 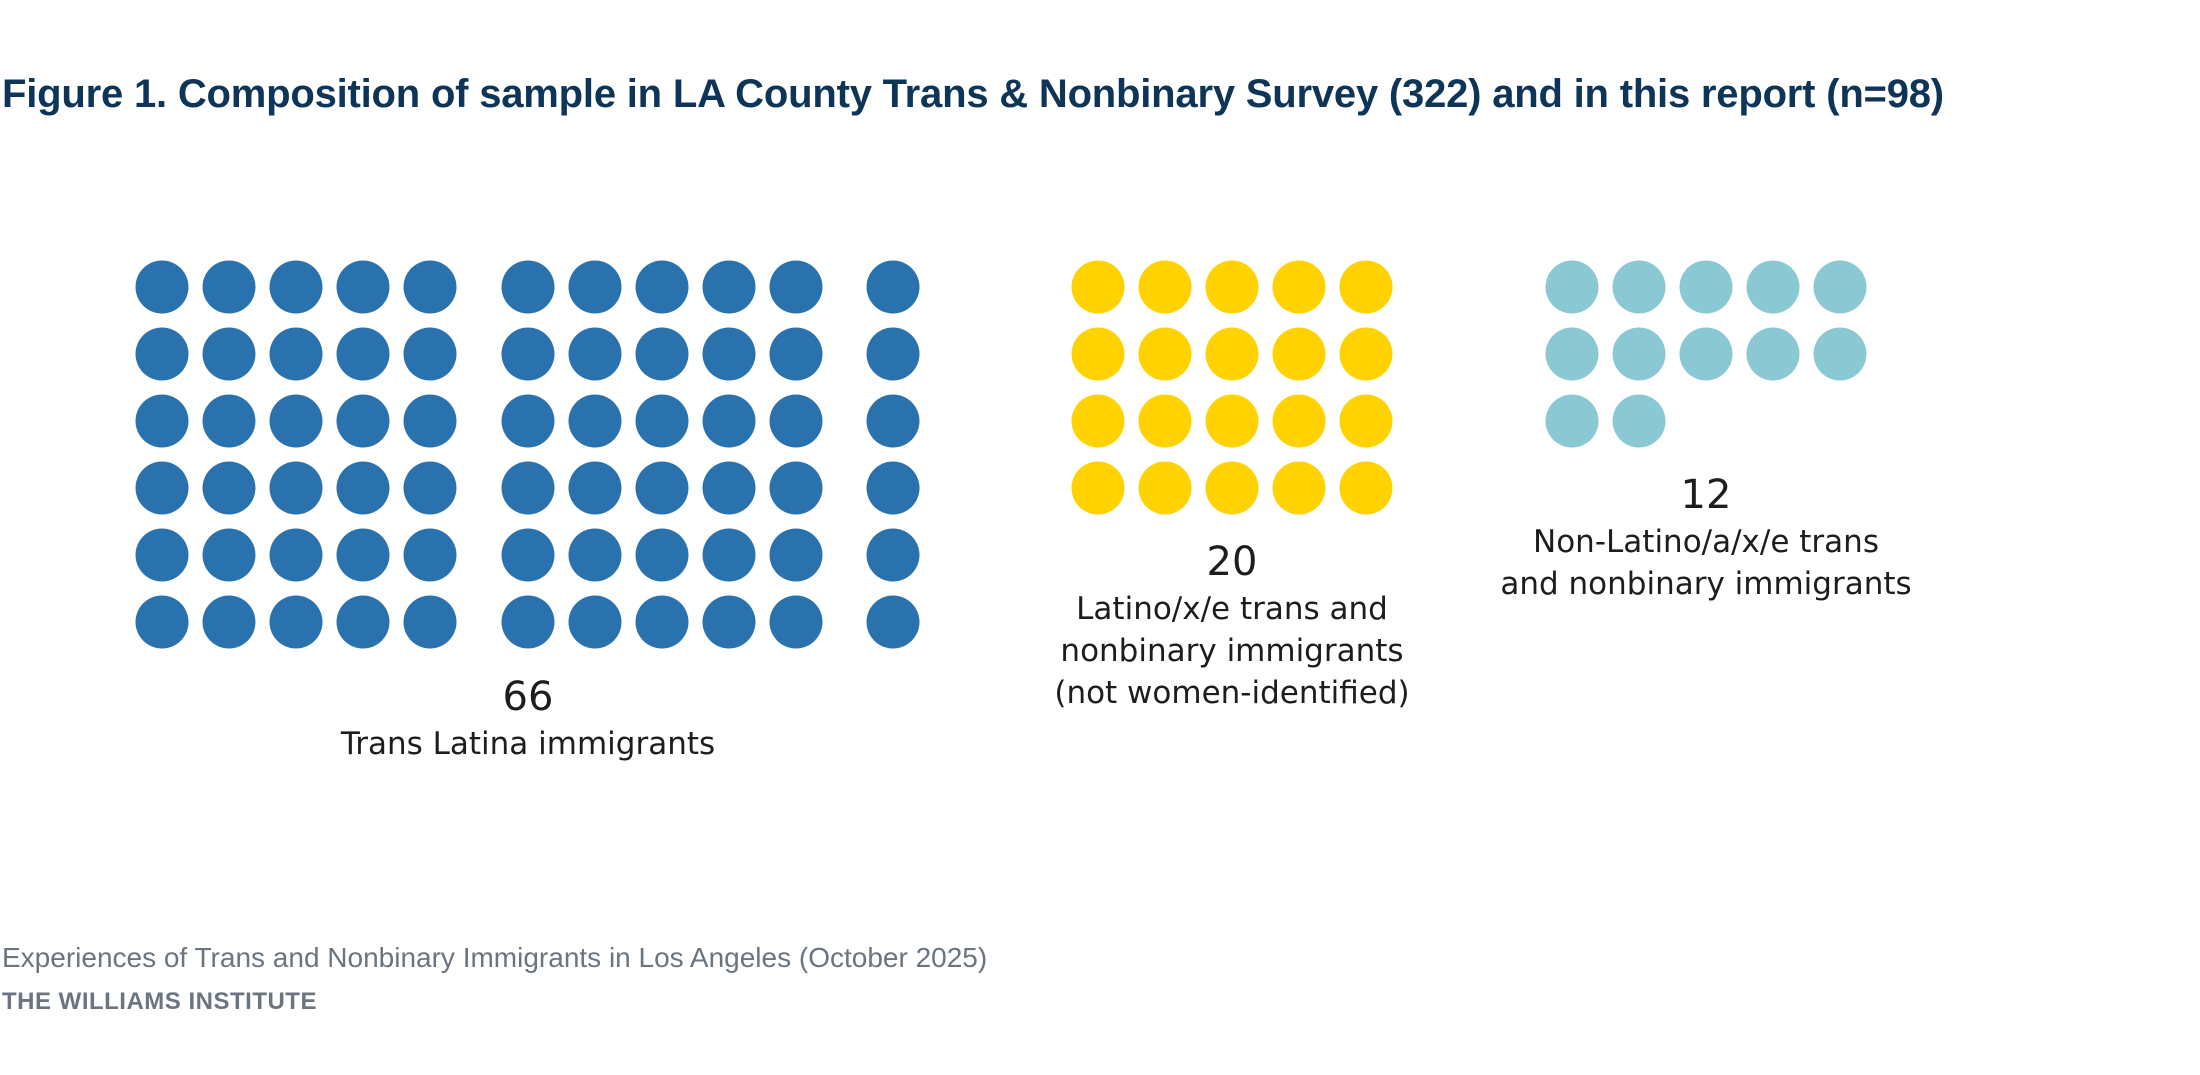 What do you see at coordinates (528, 697) in the screenshot?
I see `count-label-trans-latina-immigrants: 66` at bounding box center [528, 697].